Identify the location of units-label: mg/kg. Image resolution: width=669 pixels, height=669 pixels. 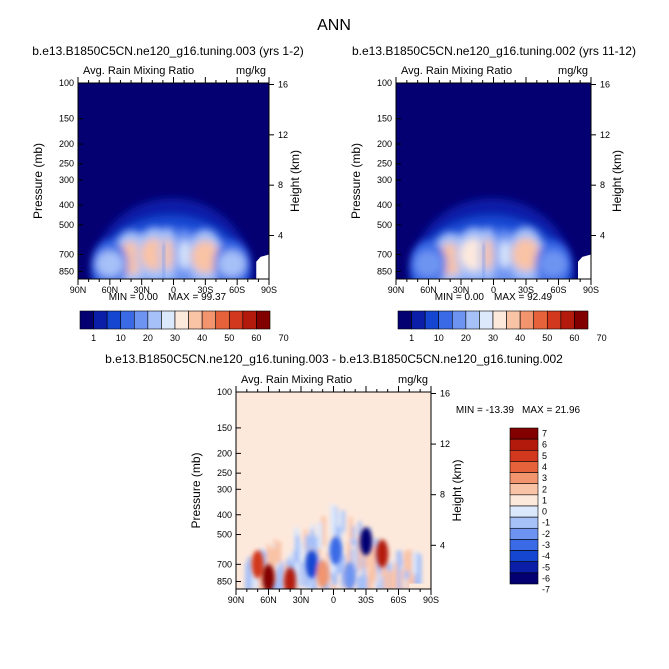
(573, 71).